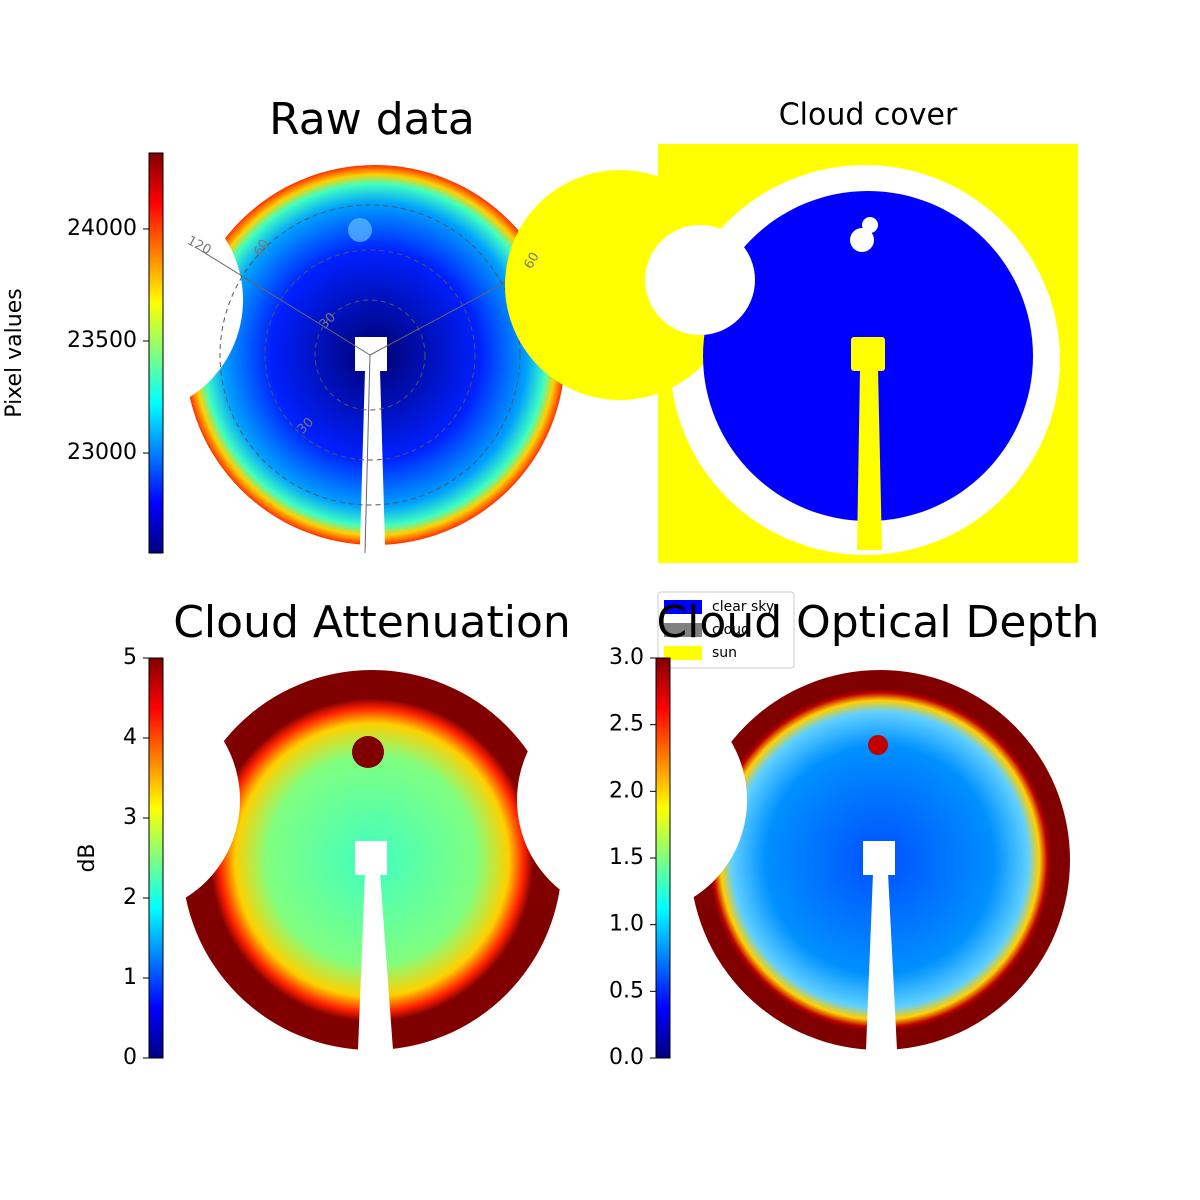 Image resolution: width=1200 pixels, height=1200 pixels. Describe the element at coordinates (626, 790) in the screenshot. I see `colorbar-tick-label: 2.0` at that location.